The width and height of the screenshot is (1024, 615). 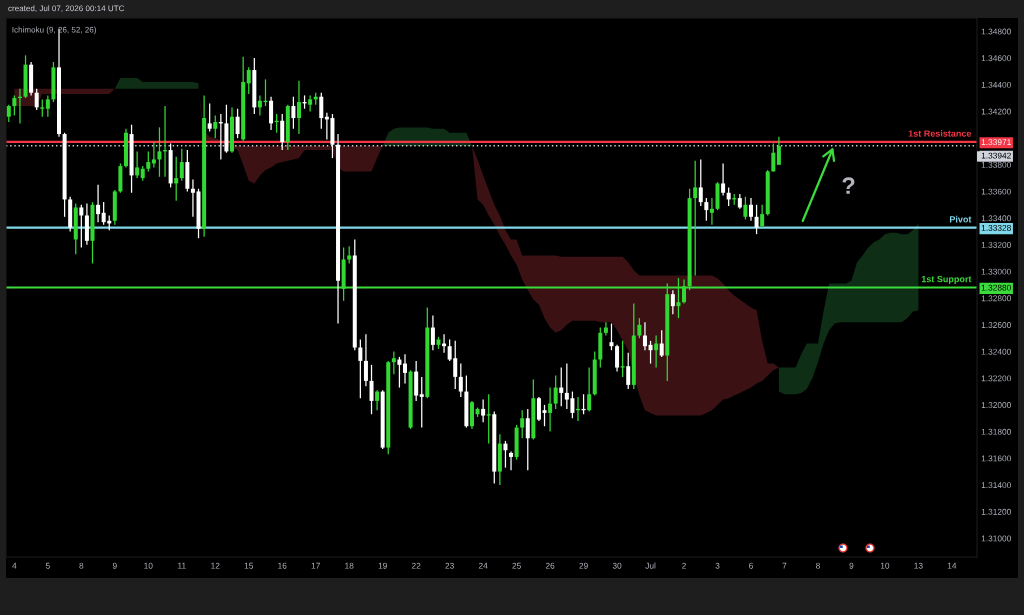 What do you see at coordinates (996, 325) in the screenshot?
I see `y-tick-label: 1.32600` at bounding box center [996, 325].